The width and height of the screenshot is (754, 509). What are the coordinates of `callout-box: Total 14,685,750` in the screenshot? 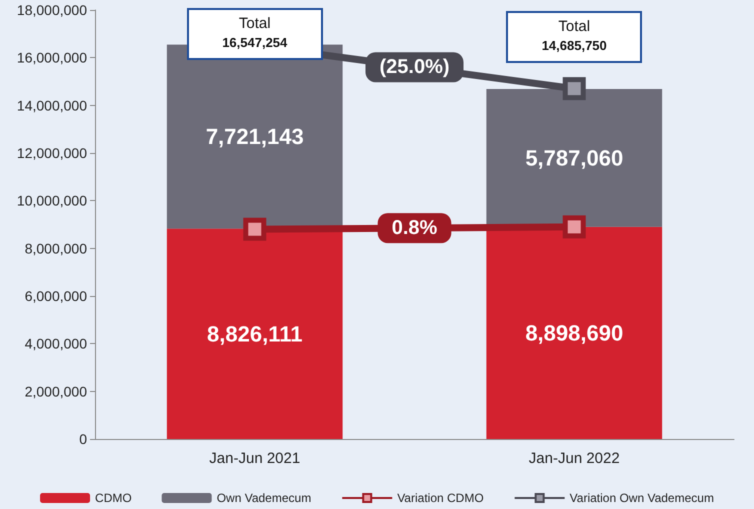 It's located at (574, 36).